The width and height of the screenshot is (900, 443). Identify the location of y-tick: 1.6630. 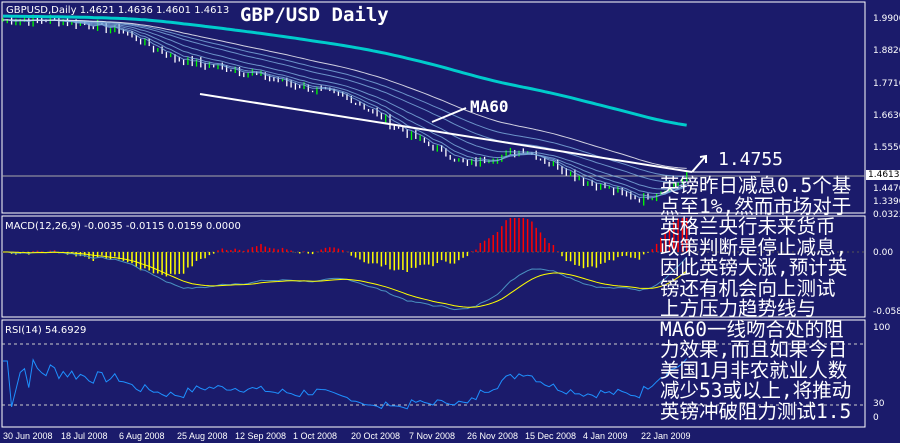
(886, 116).